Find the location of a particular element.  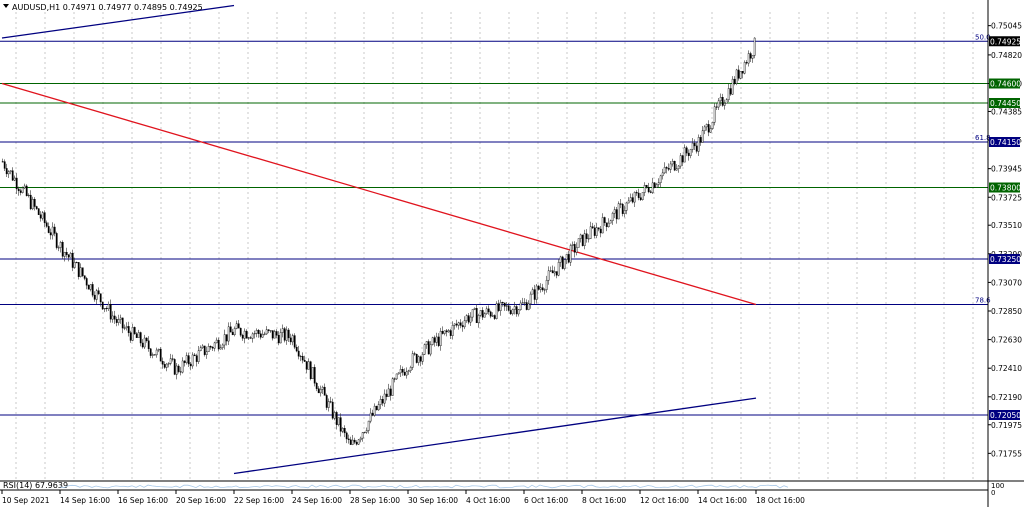

trendline is located at coordinates (118, 21).